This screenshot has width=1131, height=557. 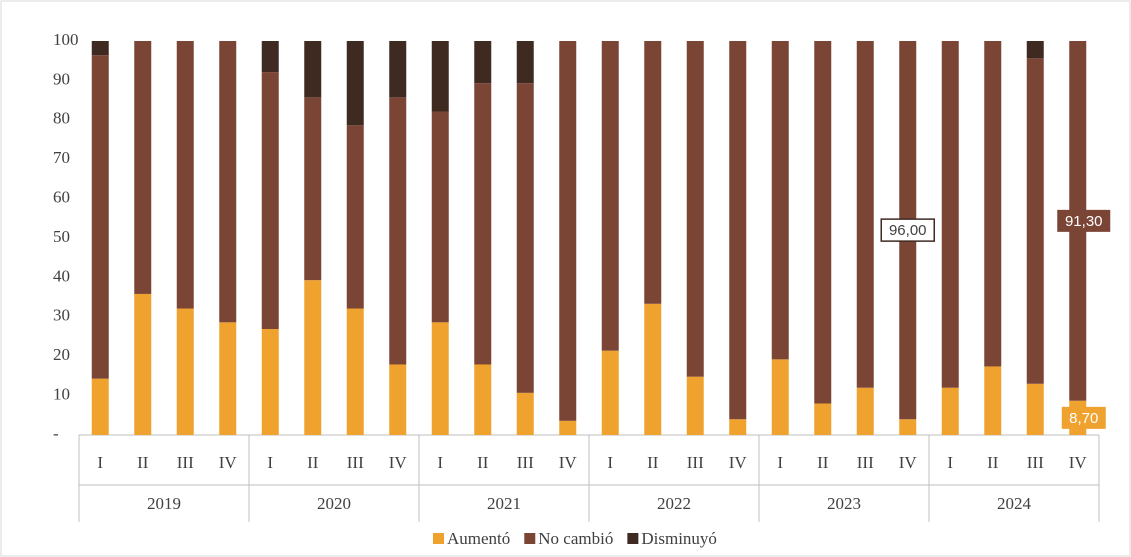 I want to click on legend-label: Disminuyó, so click(x=679, y=538).